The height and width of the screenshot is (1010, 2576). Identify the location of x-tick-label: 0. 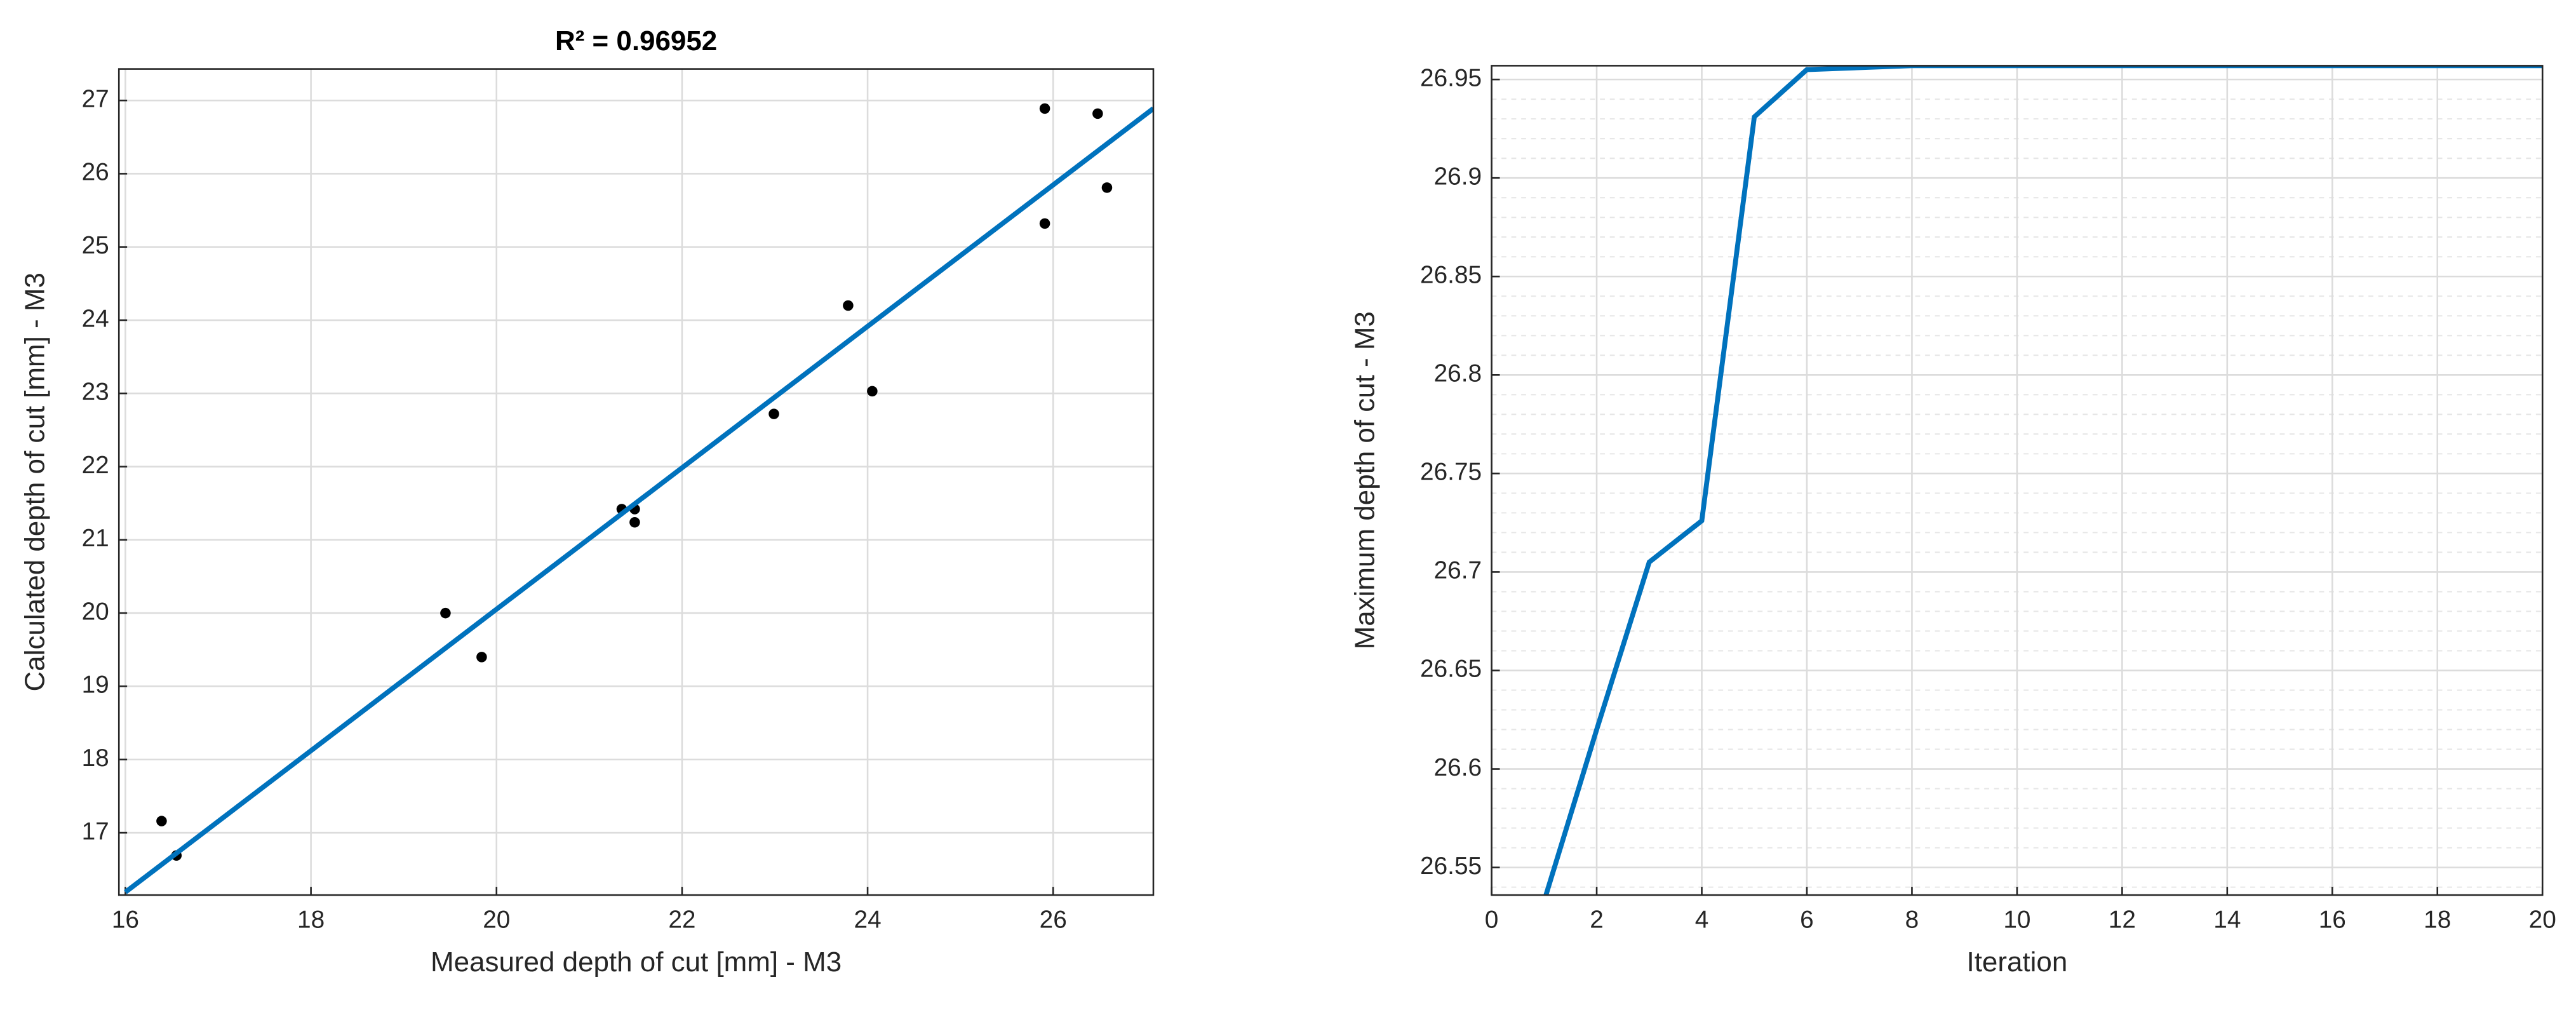
(1492, 920).